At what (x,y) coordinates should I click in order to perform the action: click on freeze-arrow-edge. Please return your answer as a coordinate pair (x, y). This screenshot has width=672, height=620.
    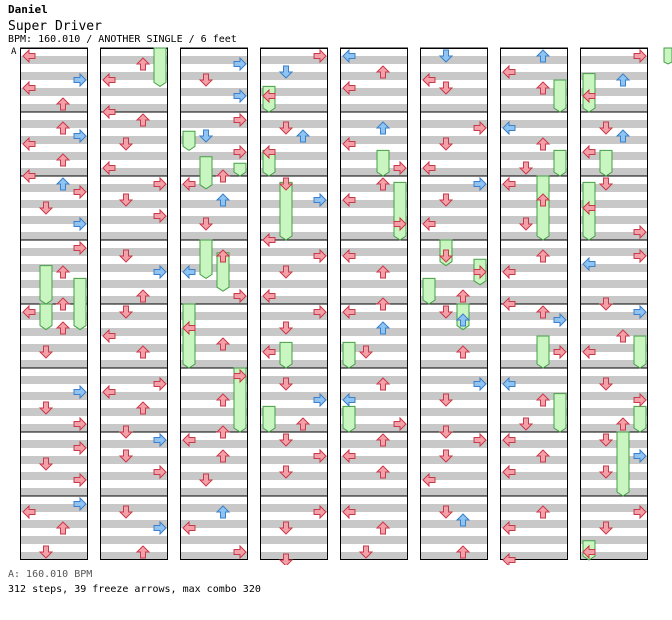
    Looking at the image, I should click on (667, 56).